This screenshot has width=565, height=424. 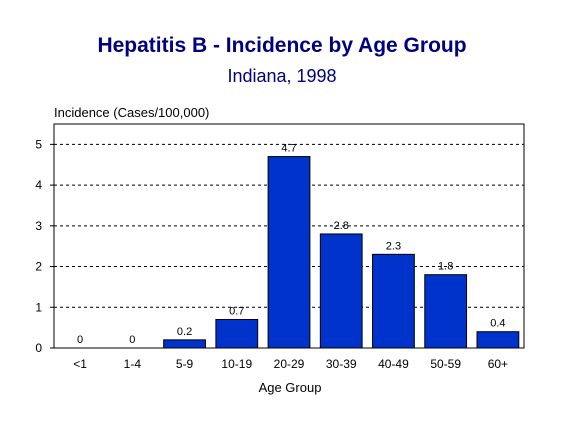 I want to click on data-label: 0.4, so click(x=497, y=324).